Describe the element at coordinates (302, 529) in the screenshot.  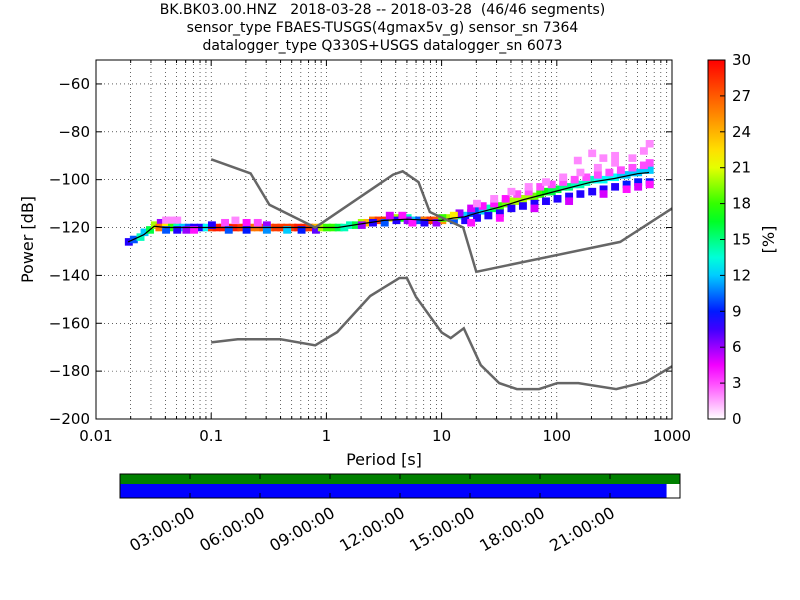
I see `timeline-tick-label: 09:00:00` at that location.